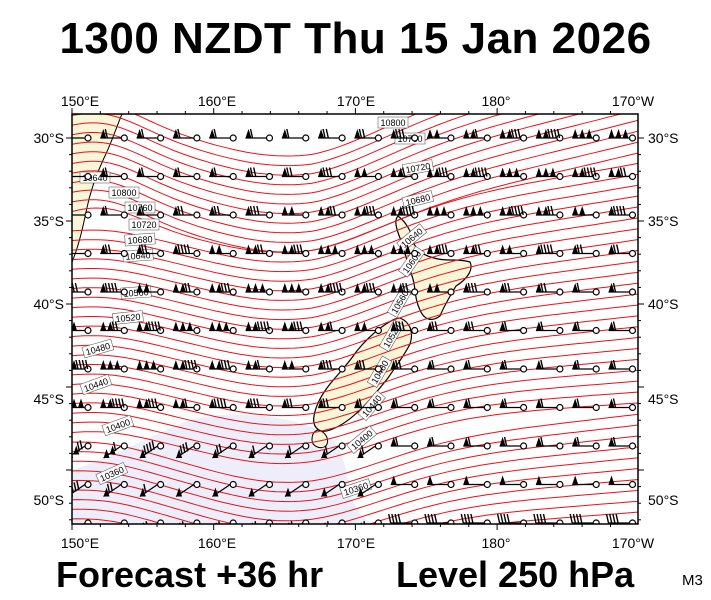 The image size is (711, 600). Describe the element at coordinates (48, 221) in the screenshot. I see `latitude-label-left: 35°S` at that location.